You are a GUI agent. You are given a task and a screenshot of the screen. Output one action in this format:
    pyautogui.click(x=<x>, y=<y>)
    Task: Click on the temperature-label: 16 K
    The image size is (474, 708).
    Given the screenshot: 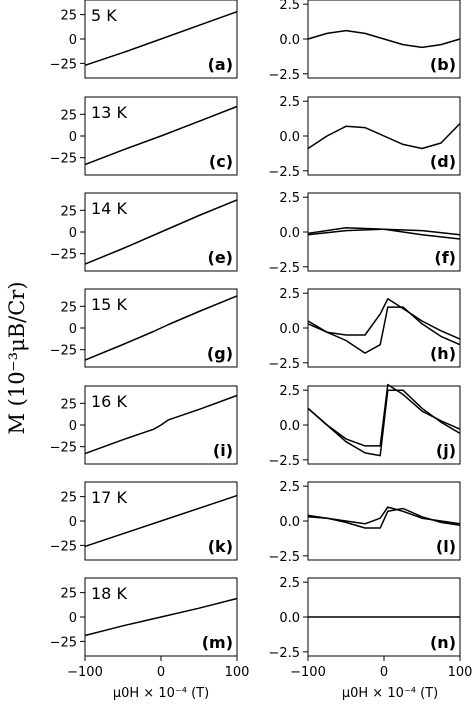 What is the action you would take?
    pyautogui.click(x=109, y=401)
    